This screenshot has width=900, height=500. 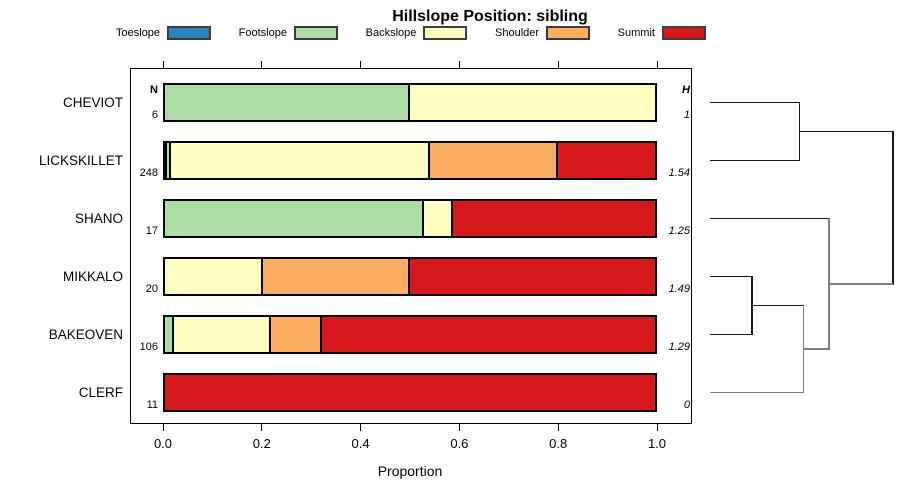 I want to click on legend-swatch-footslope, so click(x=315, y=33).